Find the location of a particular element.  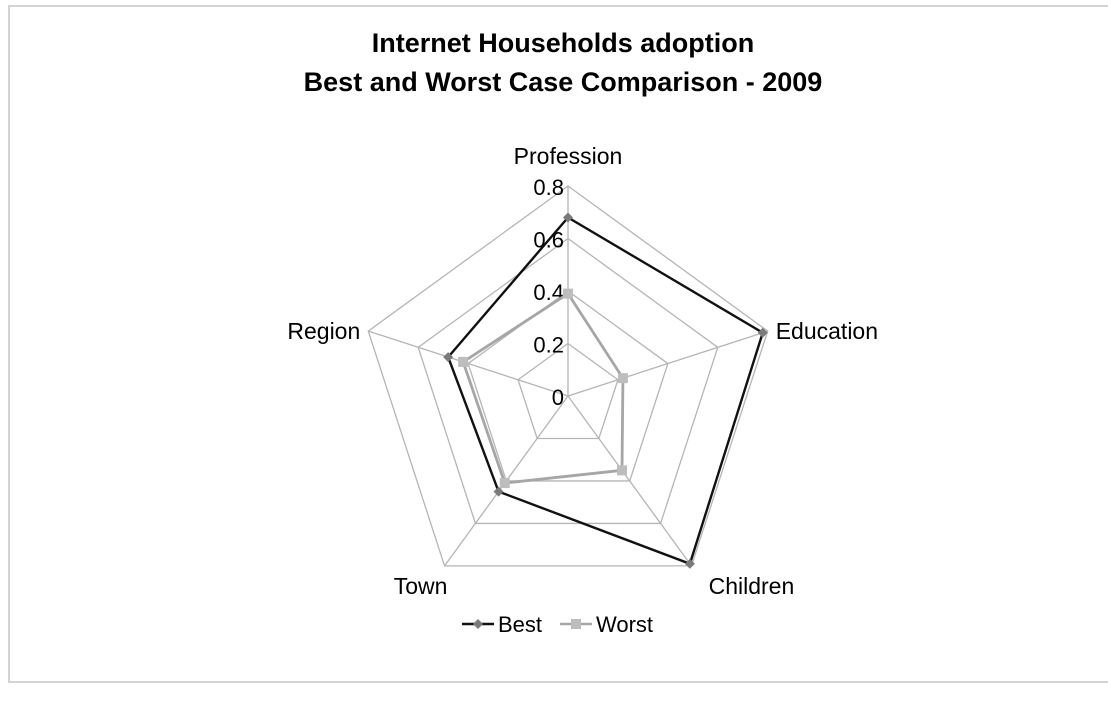

legend-label: Worst is located at coordinates (624, 624).